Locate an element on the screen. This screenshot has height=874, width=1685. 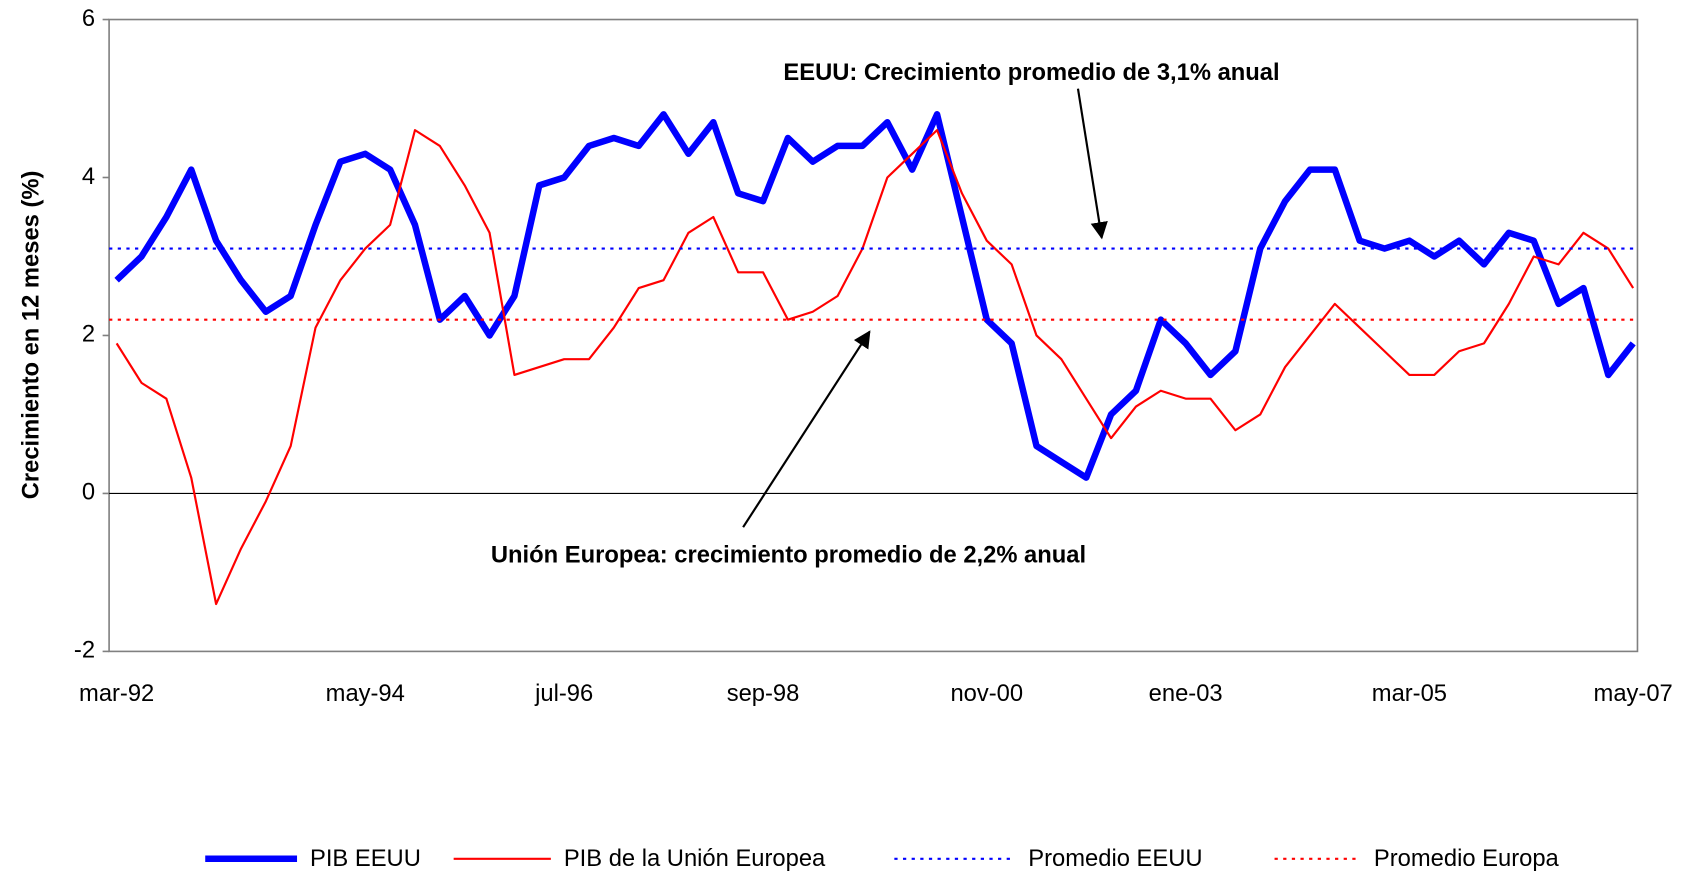
x-tick-label: ene-03 is located at coordinates (1186, 693).